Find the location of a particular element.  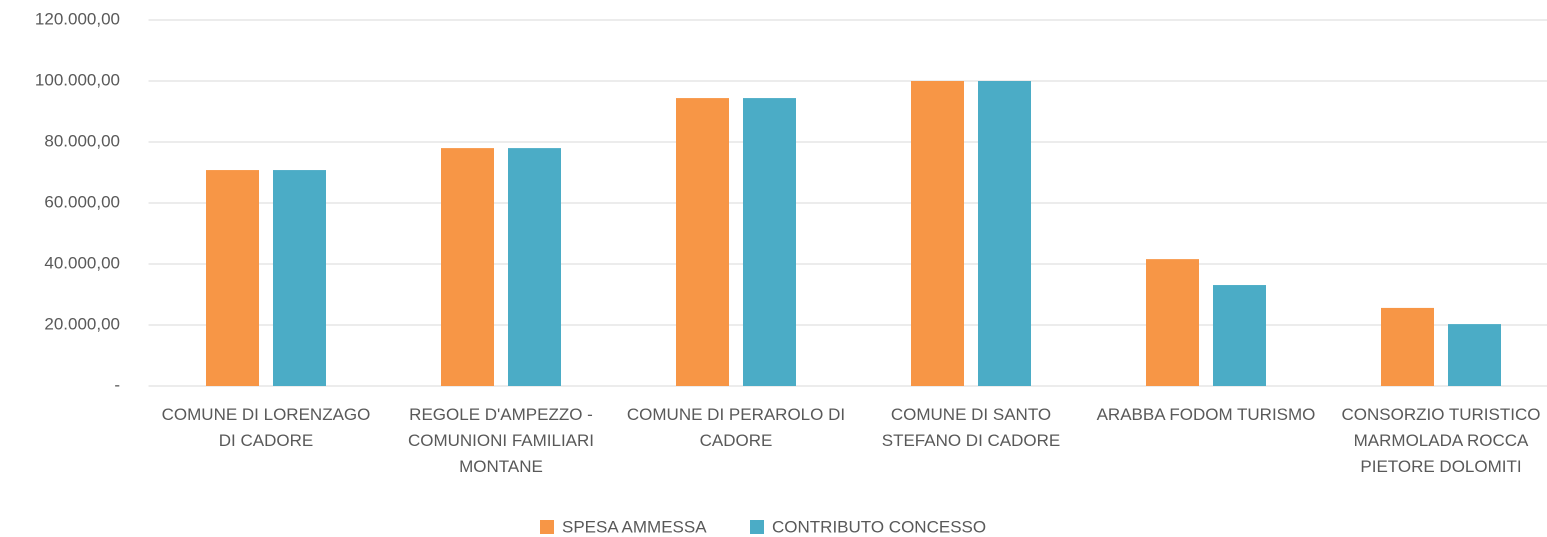

y-tick-label: - is located at coordinates (117, 384).